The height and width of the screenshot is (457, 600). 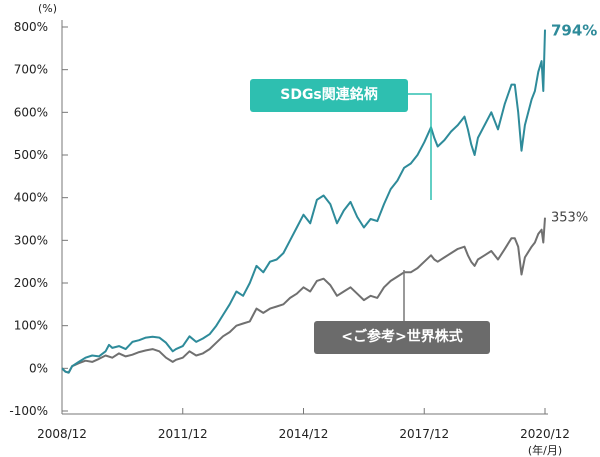 I want to click on y-tick-label: -100%, so click(x=28, y=411).